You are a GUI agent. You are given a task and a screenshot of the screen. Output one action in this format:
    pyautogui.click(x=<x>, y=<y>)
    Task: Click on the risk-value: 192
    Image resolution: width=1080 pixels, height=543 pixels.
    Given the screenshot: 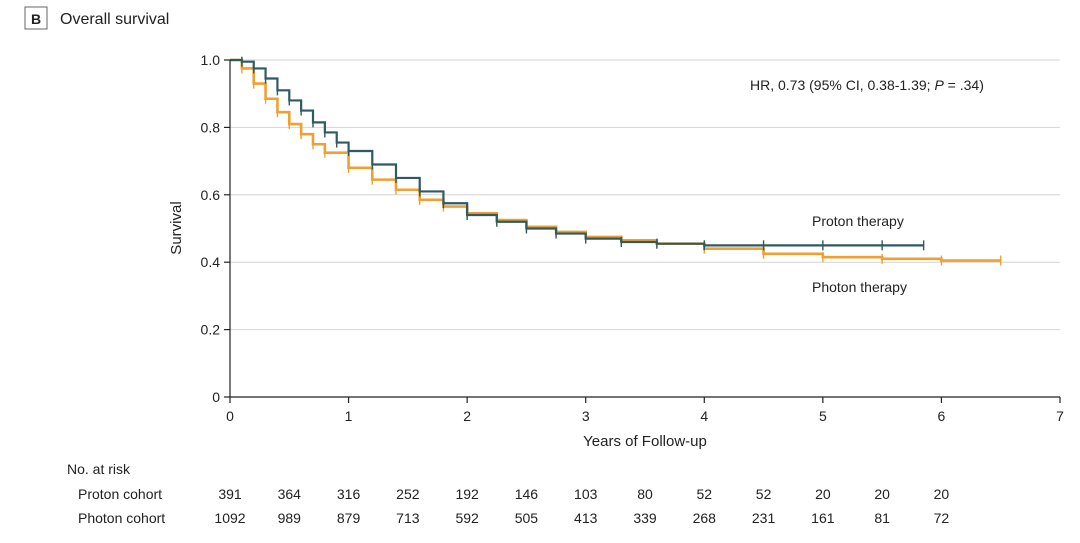 What is the action you would take?
    pyautogui.click(x=467, y=494)
    